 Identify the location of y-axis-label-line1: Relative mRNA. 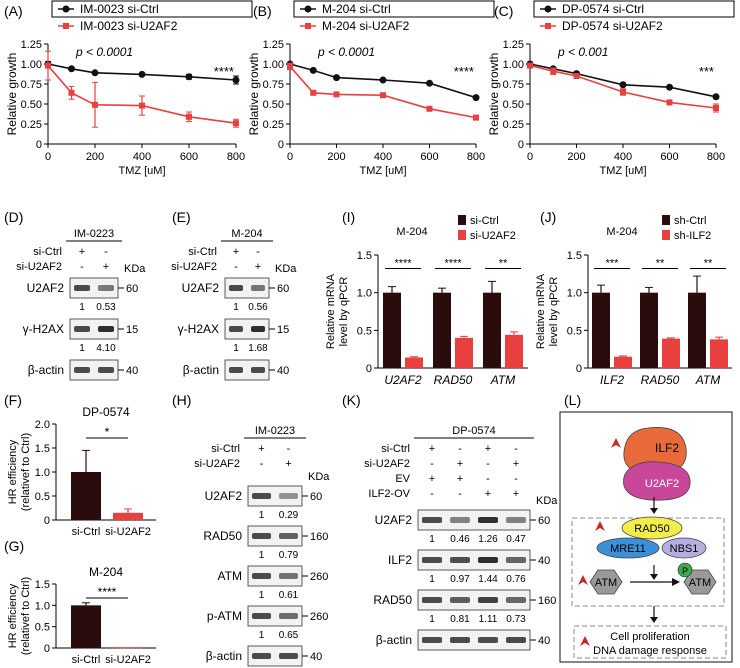
(541, 311).